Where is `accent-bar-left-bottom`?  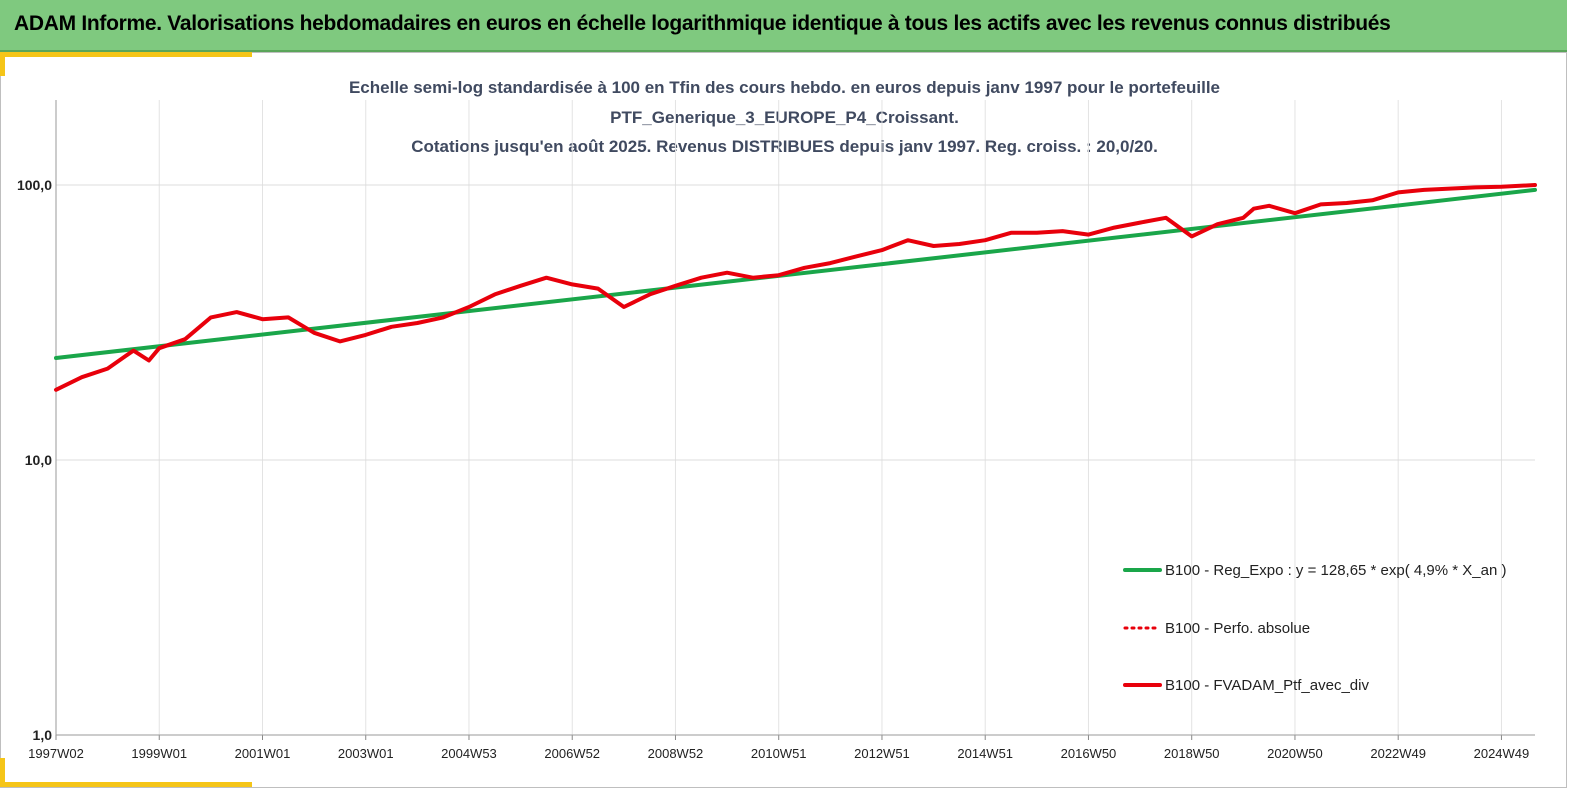 accent-bar-left-bottom is located at coordinates (2, 772).